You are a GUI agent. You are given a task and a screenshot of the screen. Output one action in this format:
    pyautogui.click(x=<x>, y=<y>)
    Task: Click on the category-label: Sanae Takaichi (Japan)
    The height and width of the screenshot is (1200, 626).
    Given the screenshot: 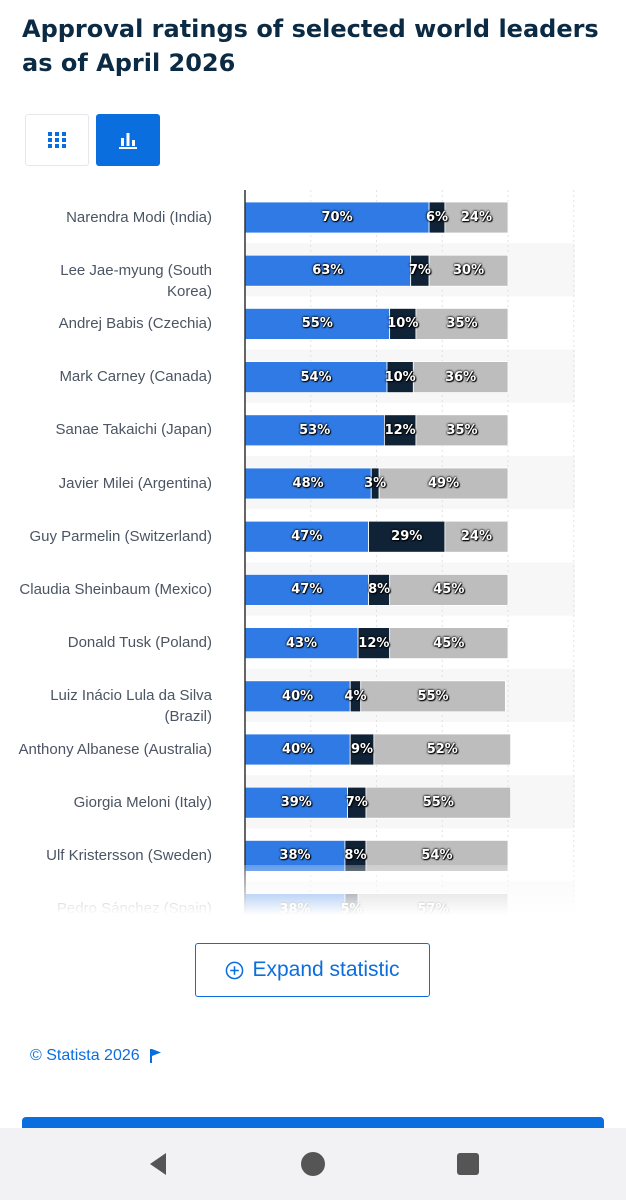 What is the action you would take?
    pyautogui.click(x=134, y=430)
    